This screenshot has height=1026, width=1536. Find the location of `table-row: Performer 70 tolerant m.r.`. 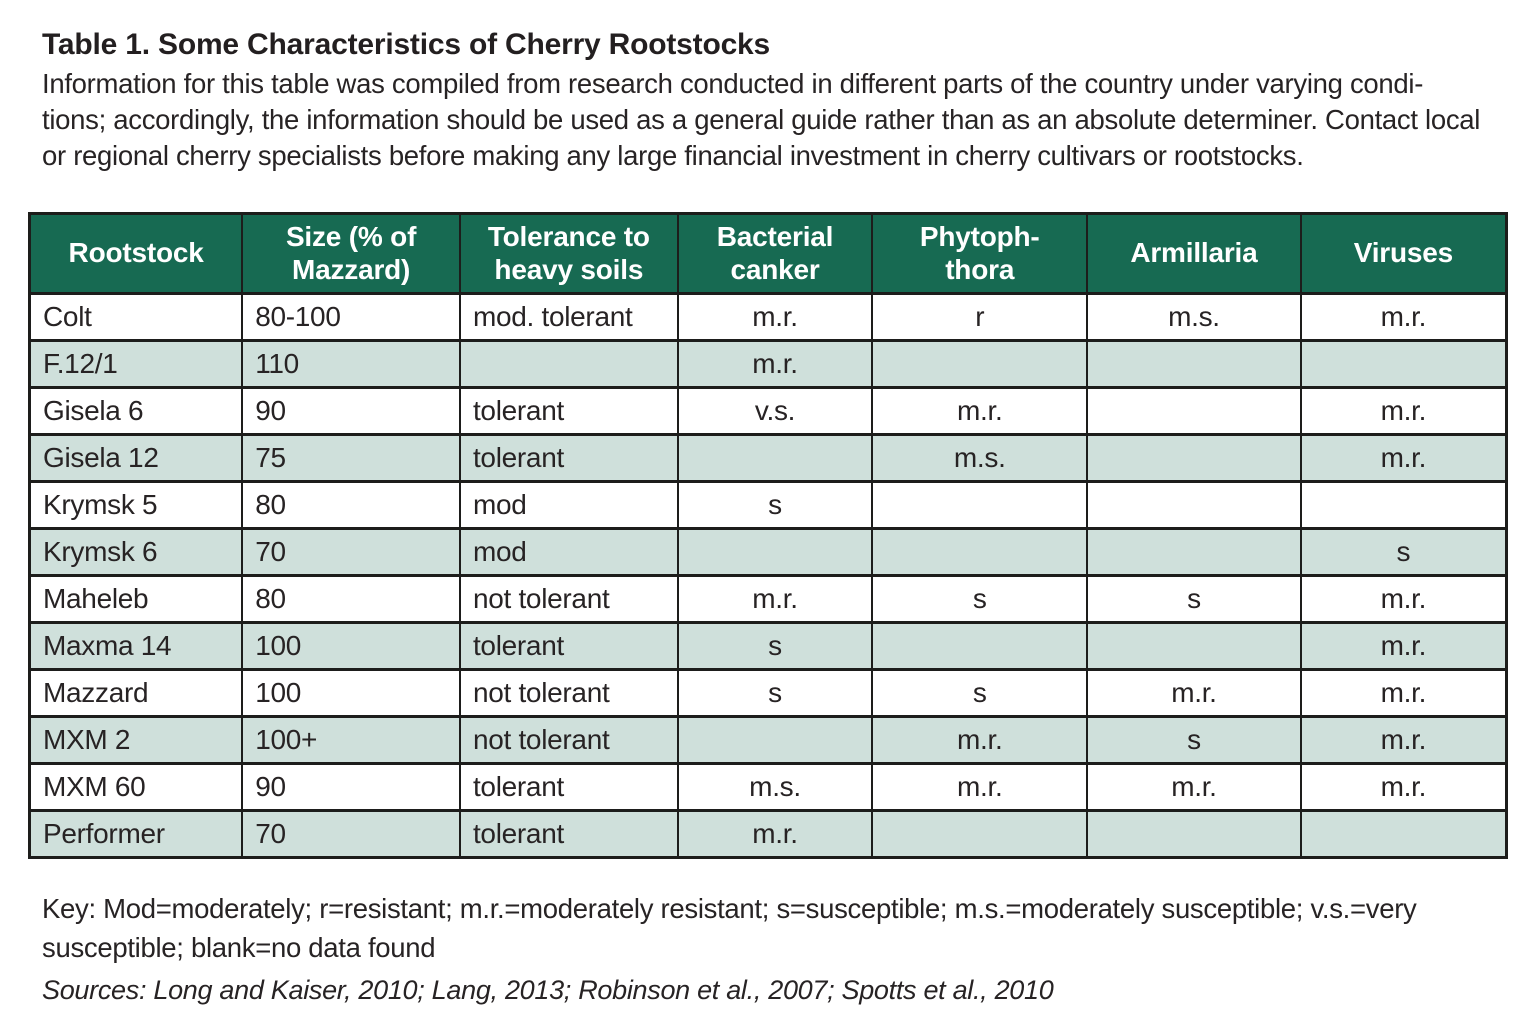

table-row: Performer 70 tolerant m.r. is located at coordinates (768, 834).